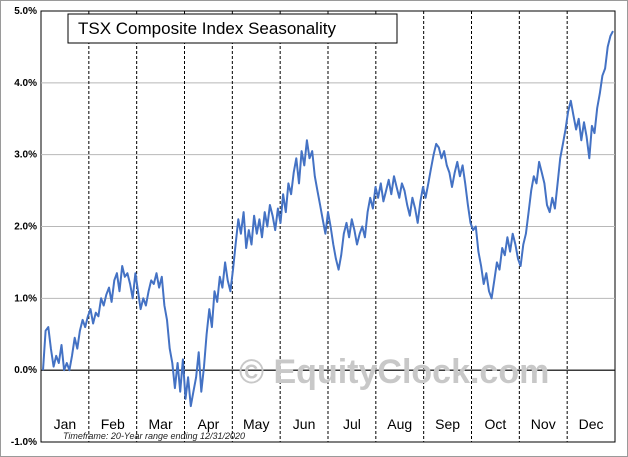 The height and width of the screenshot is (457, 628). What do you see at coordinates (25, 83) in the screenshot?
I see `y-tick-label: 4.0%` at bounding box center [25, 83].